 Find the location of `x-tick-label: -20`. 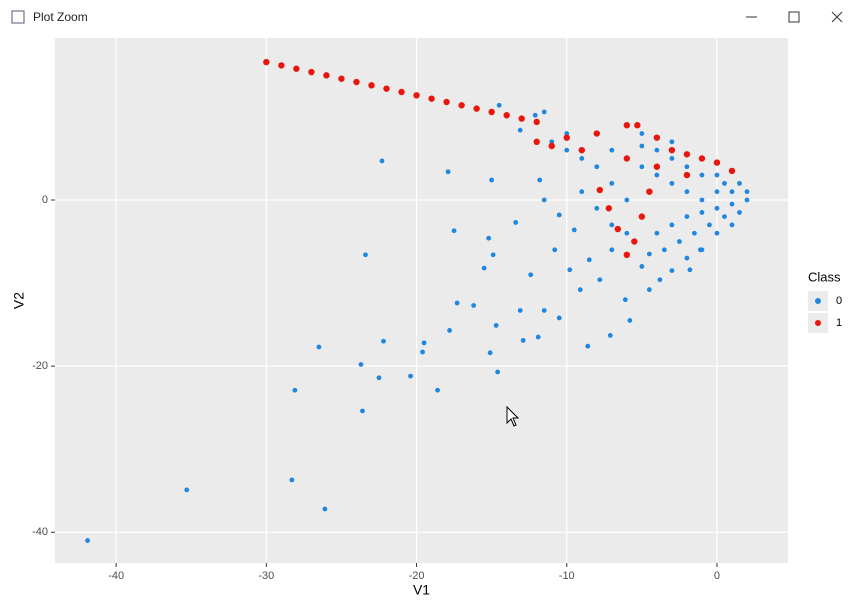

x-tick-label: -20 is located at coordinates (417, 576).